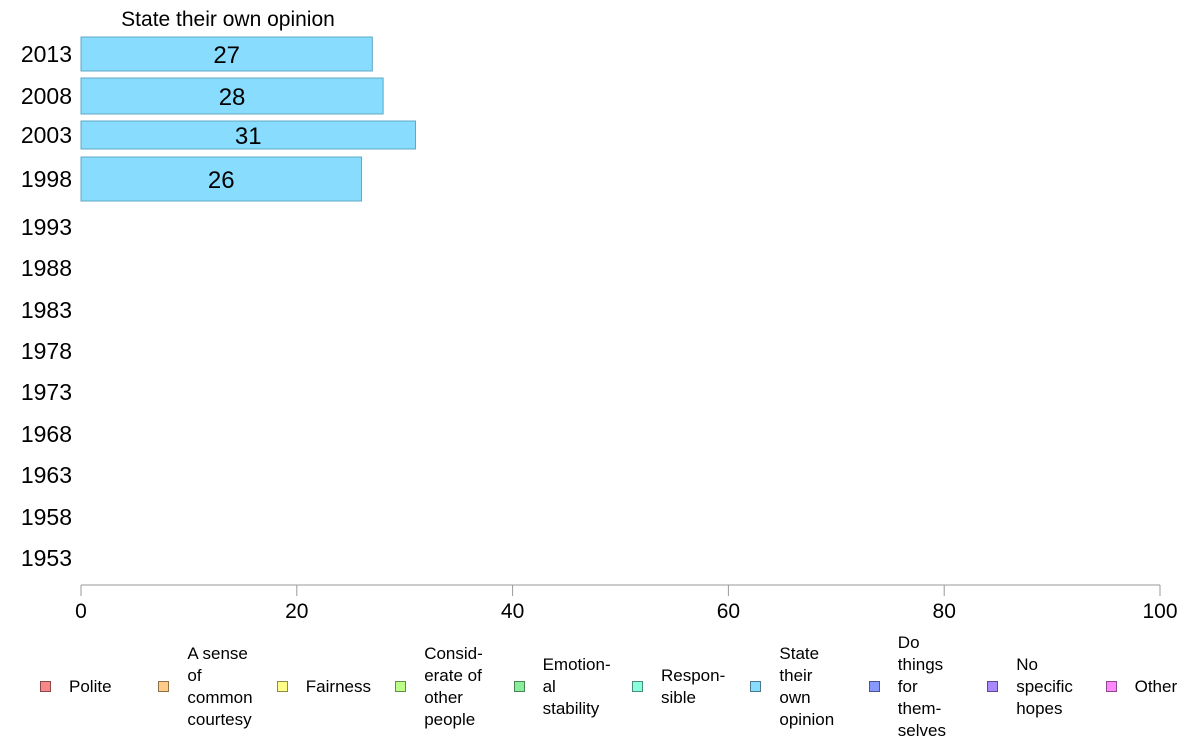  What do you see at coordinates (46, 434) in the screenshot?
I see `category-label-1968: 1968` at bounding box center [46, 434].